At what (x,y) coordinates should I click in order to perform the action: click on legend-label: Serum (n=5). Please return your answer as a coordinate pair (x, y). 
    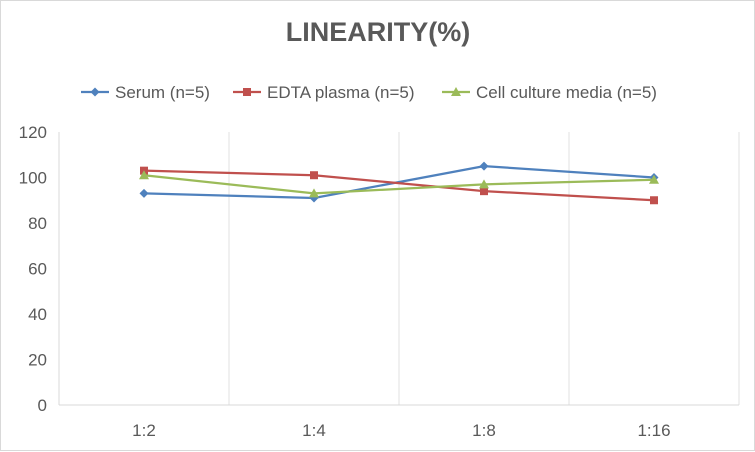
    Looking at the image, I should click on (162, 92).